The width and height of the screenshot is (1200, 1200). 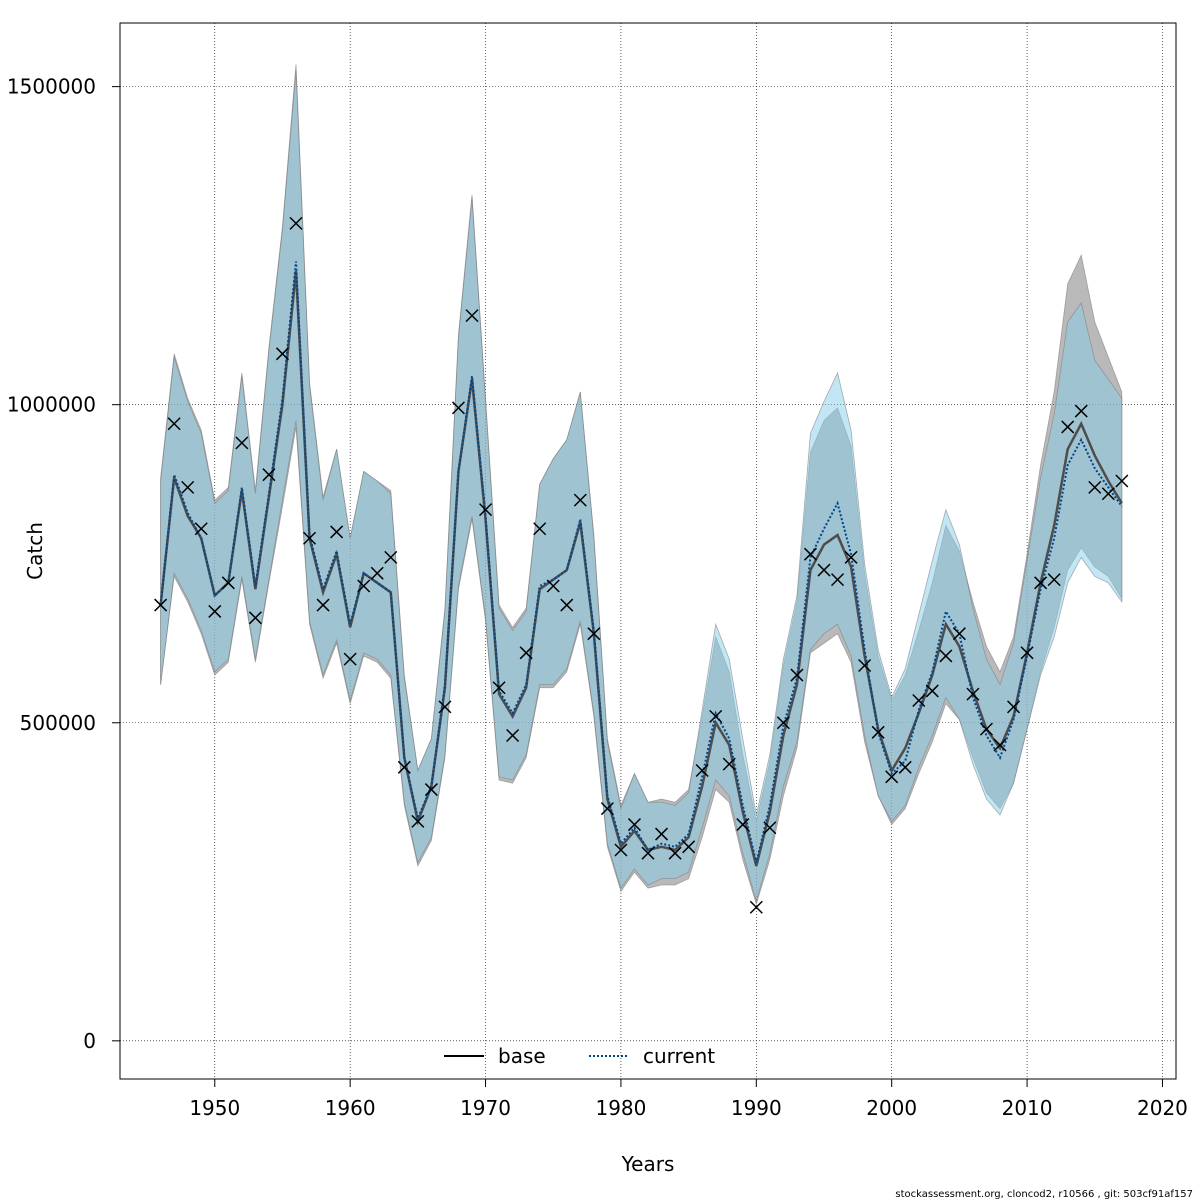 What do you see at coordinates (716, 716) in the screenshot?
I see `observed-point-1987` at bounding box center [716, 716].